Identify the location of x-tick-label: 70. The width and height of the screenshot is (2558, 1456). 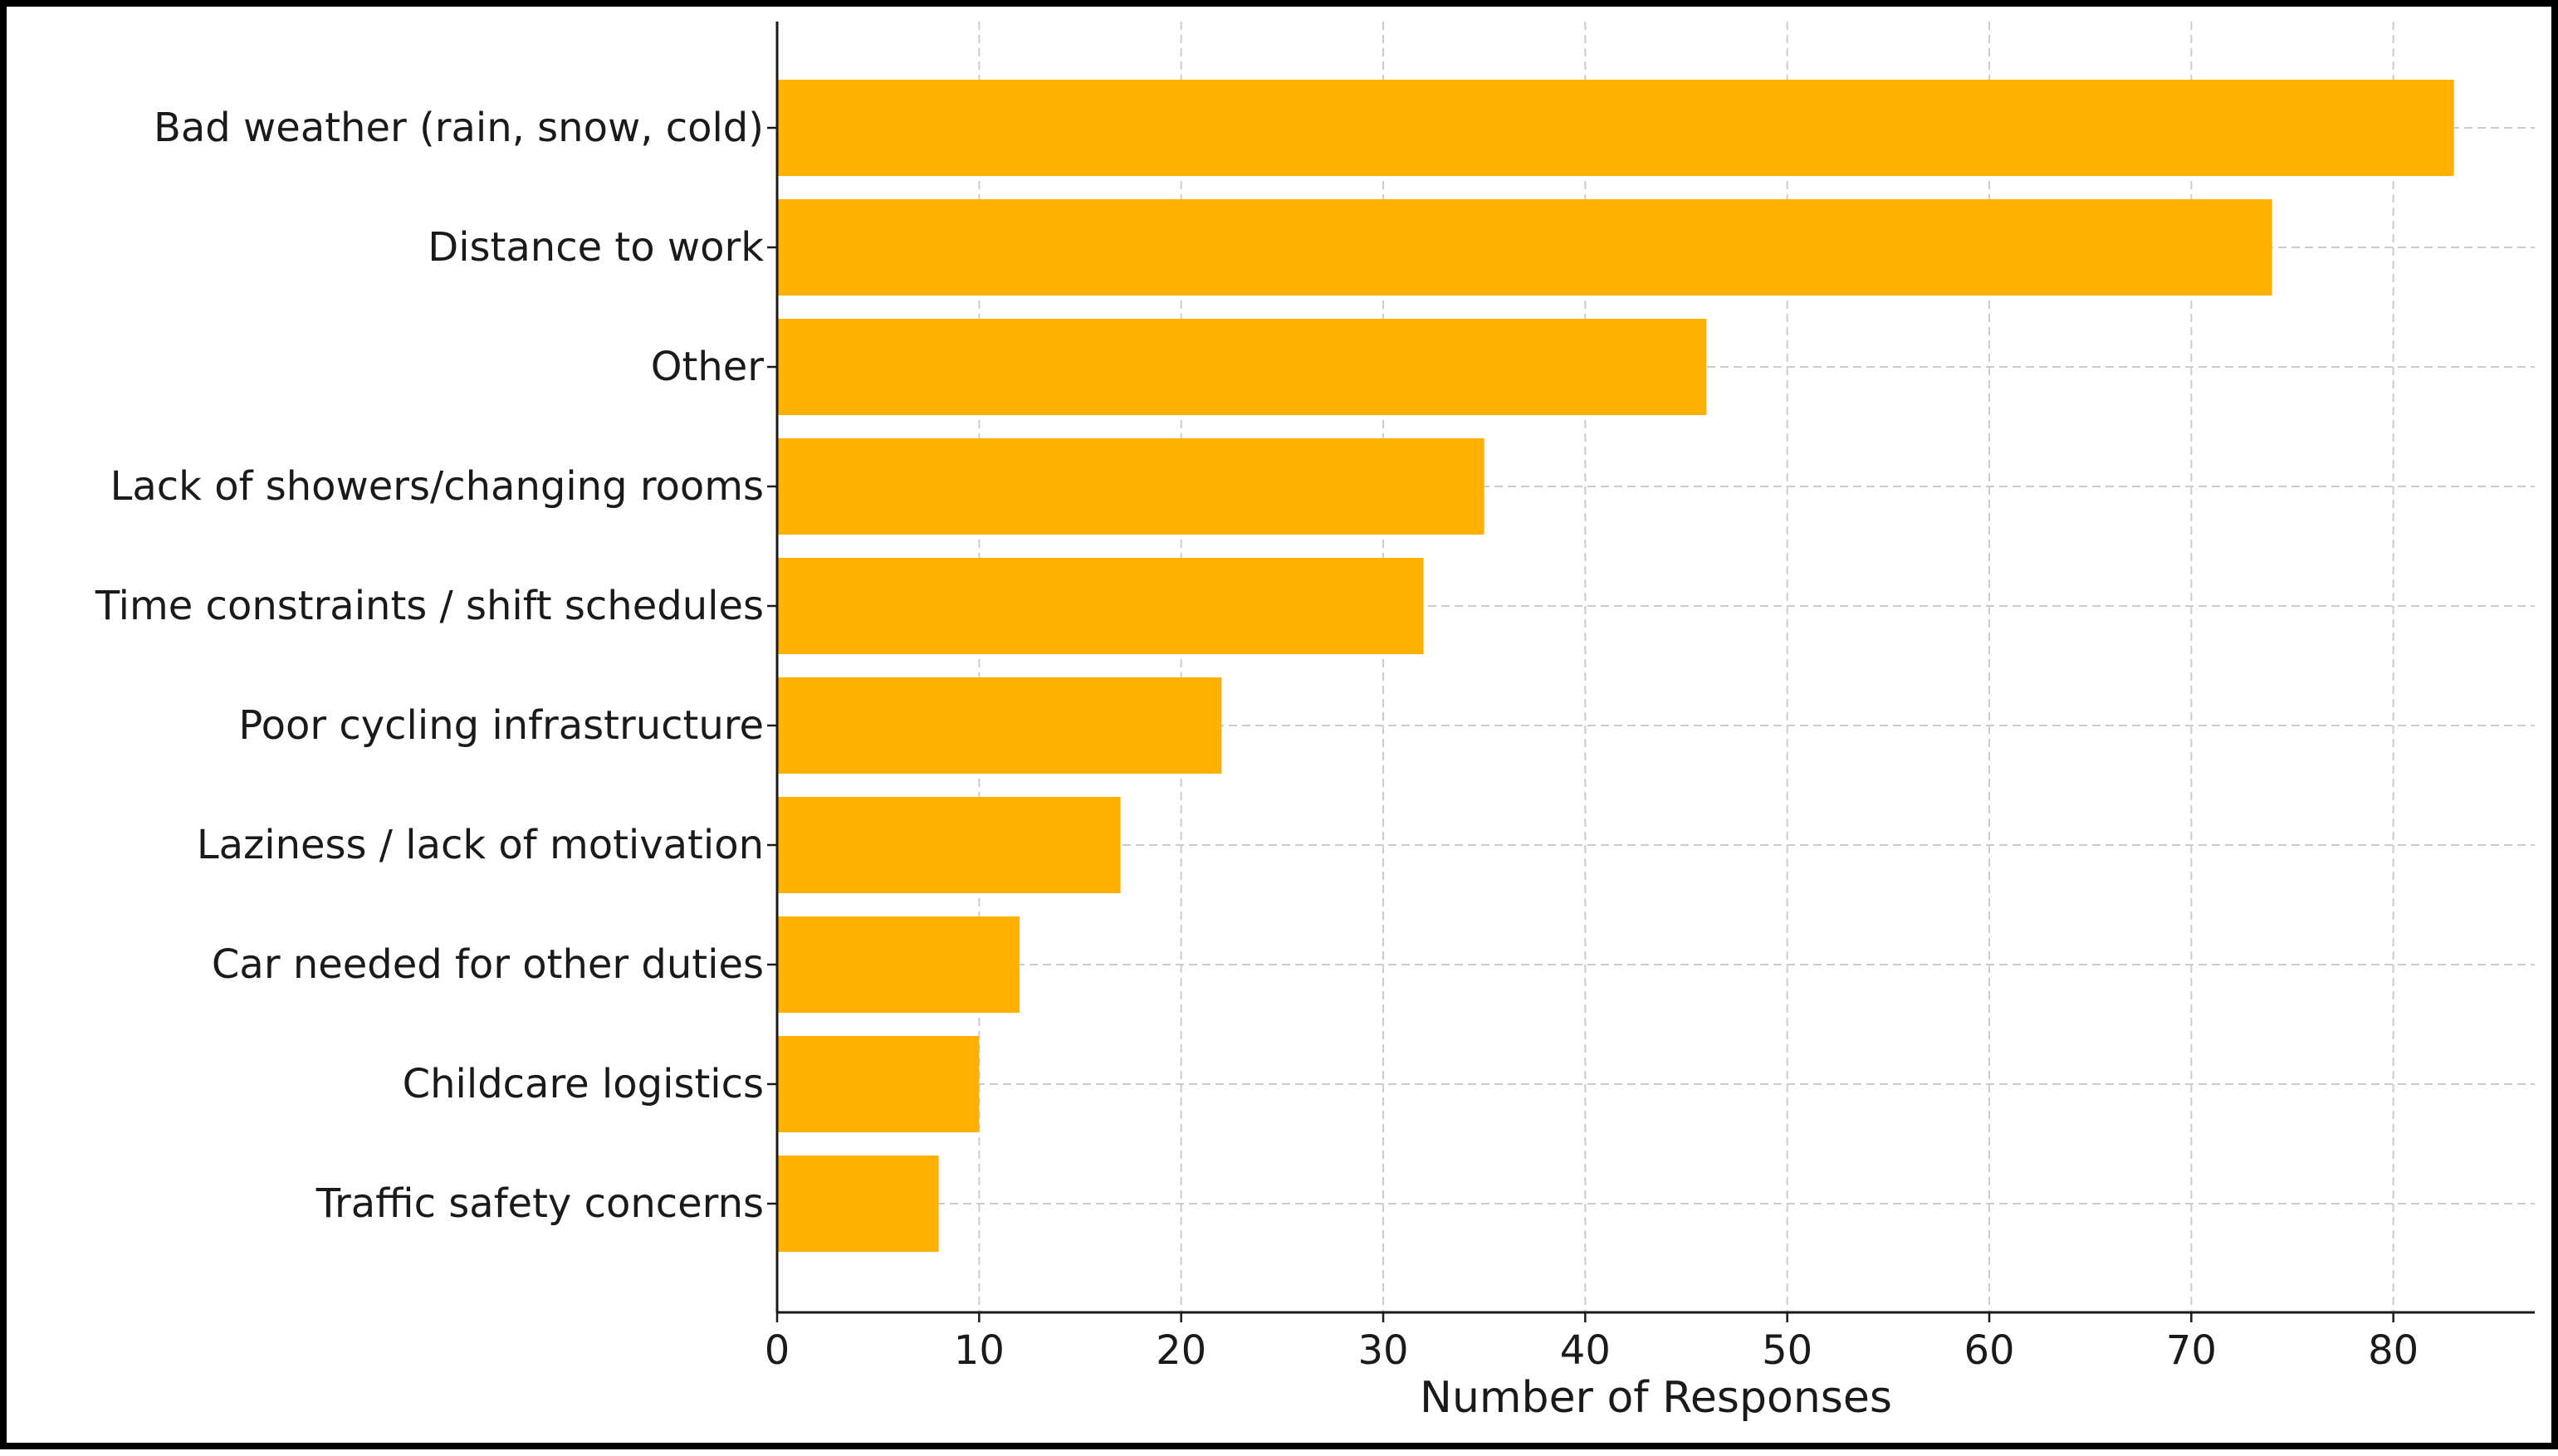
(2191, 1350).